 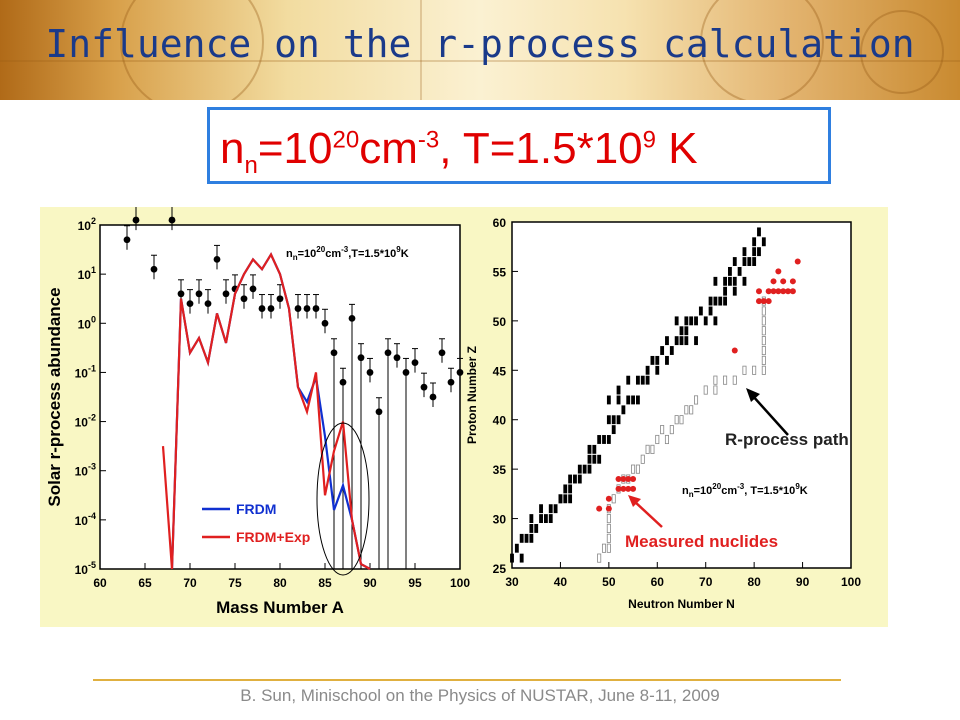 I want to click on left-y-tick-label: 10⁻⁵, so click(x=85, y=568).